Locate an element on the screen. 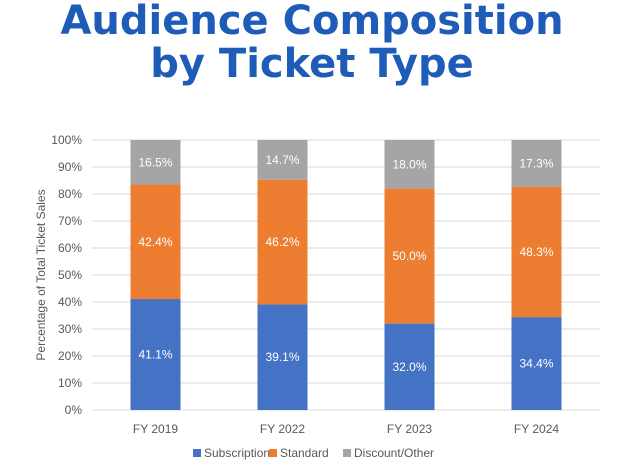 The width and height of the screenshot is (624, 474). y-tick-label: 10% is located at coordinates (70, 383).